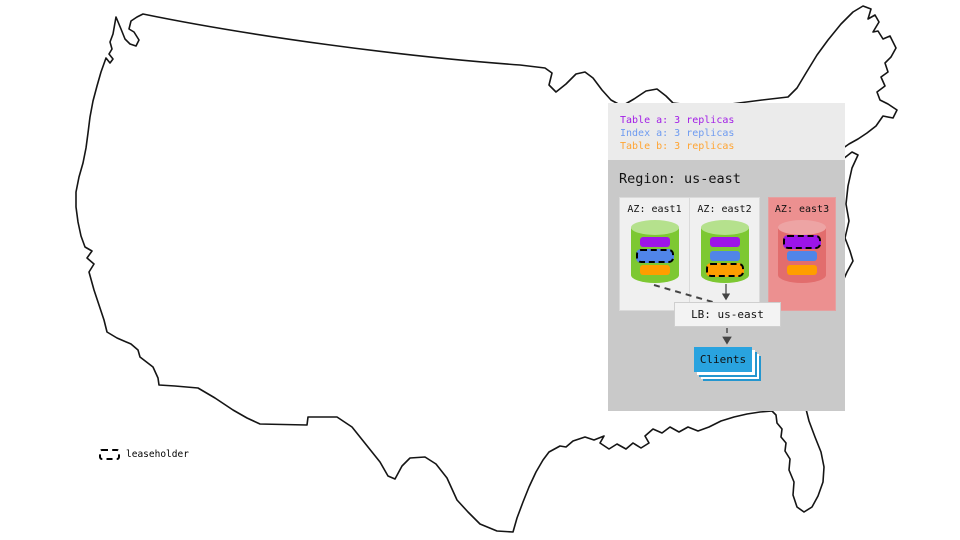 The height and width of the screenshot is (540, 960). Describe the element at coordinates (680, 179) in the screenshot. I see `region-title: Region: us-east` at that location.